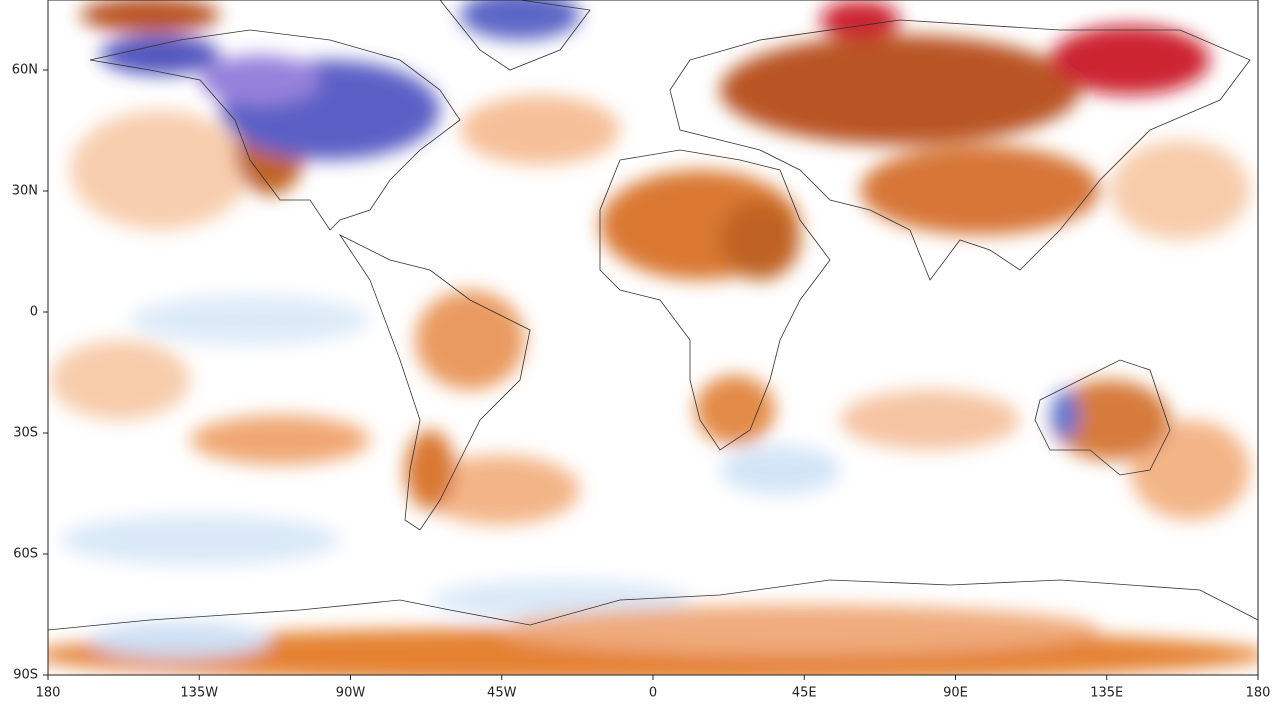  I want to click on x-tick-label: 135E, so click(1106, 693).